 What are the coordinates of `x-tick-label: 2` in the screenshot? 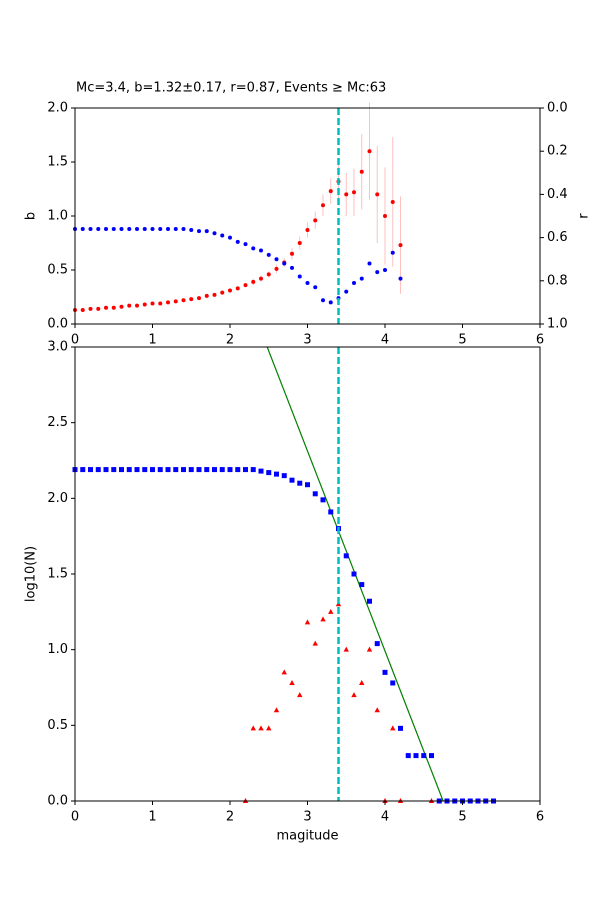 It's located at (230, 340).